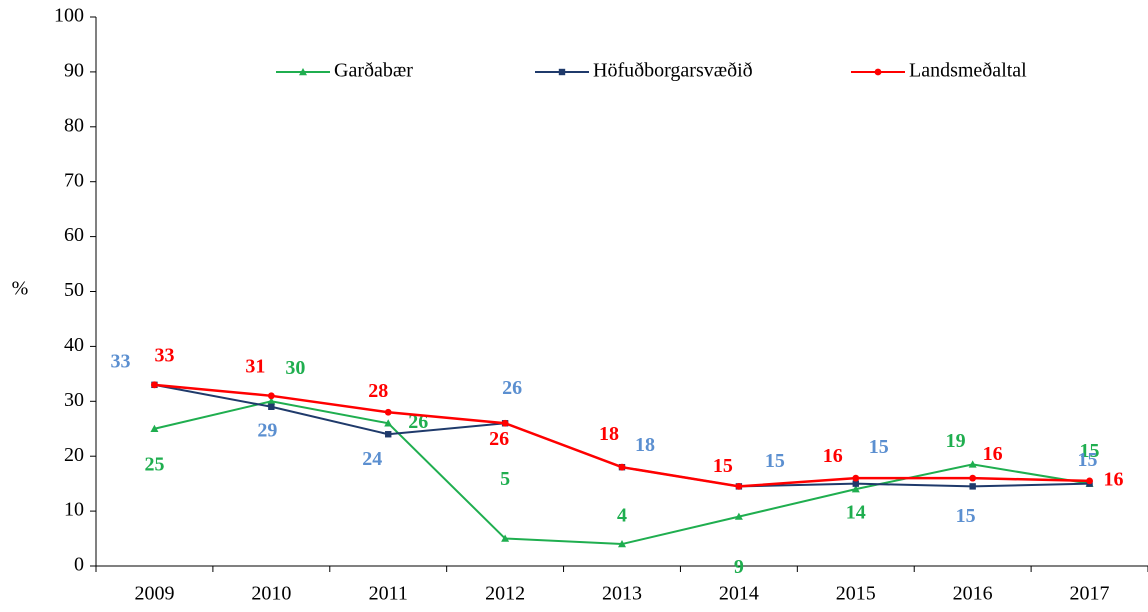  What do you see at coordinates (505, 594) in the screenshot?
I see `x-tick-label: 2012` at bounding box center [505, 594].